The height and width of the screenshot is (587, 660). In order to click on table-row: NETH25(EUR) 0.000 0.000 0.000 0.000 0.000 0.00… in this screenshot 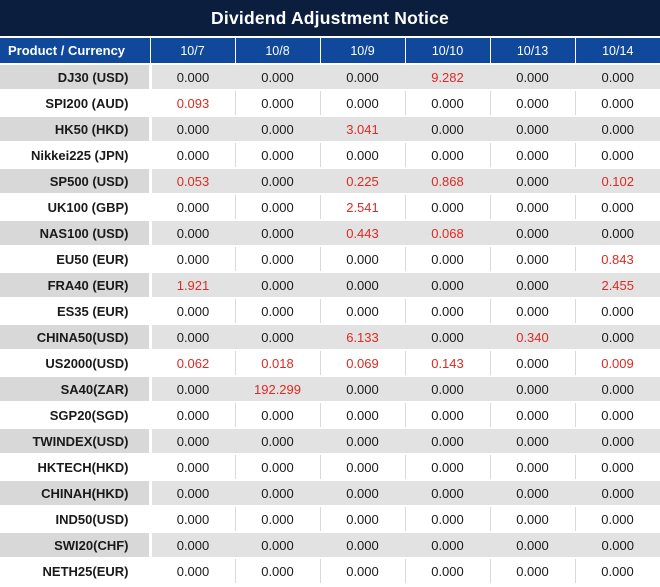, I will do `click(330, 571)`.